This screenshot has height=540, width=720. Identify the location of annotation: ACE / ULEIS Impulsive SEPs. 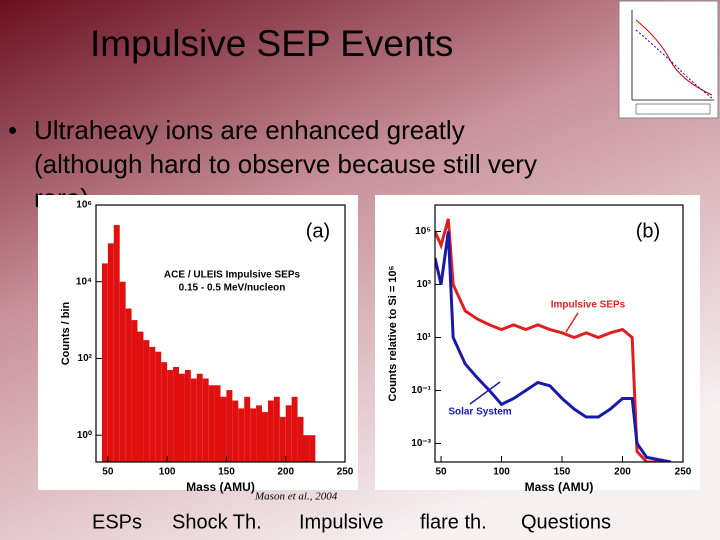
(232, 275).